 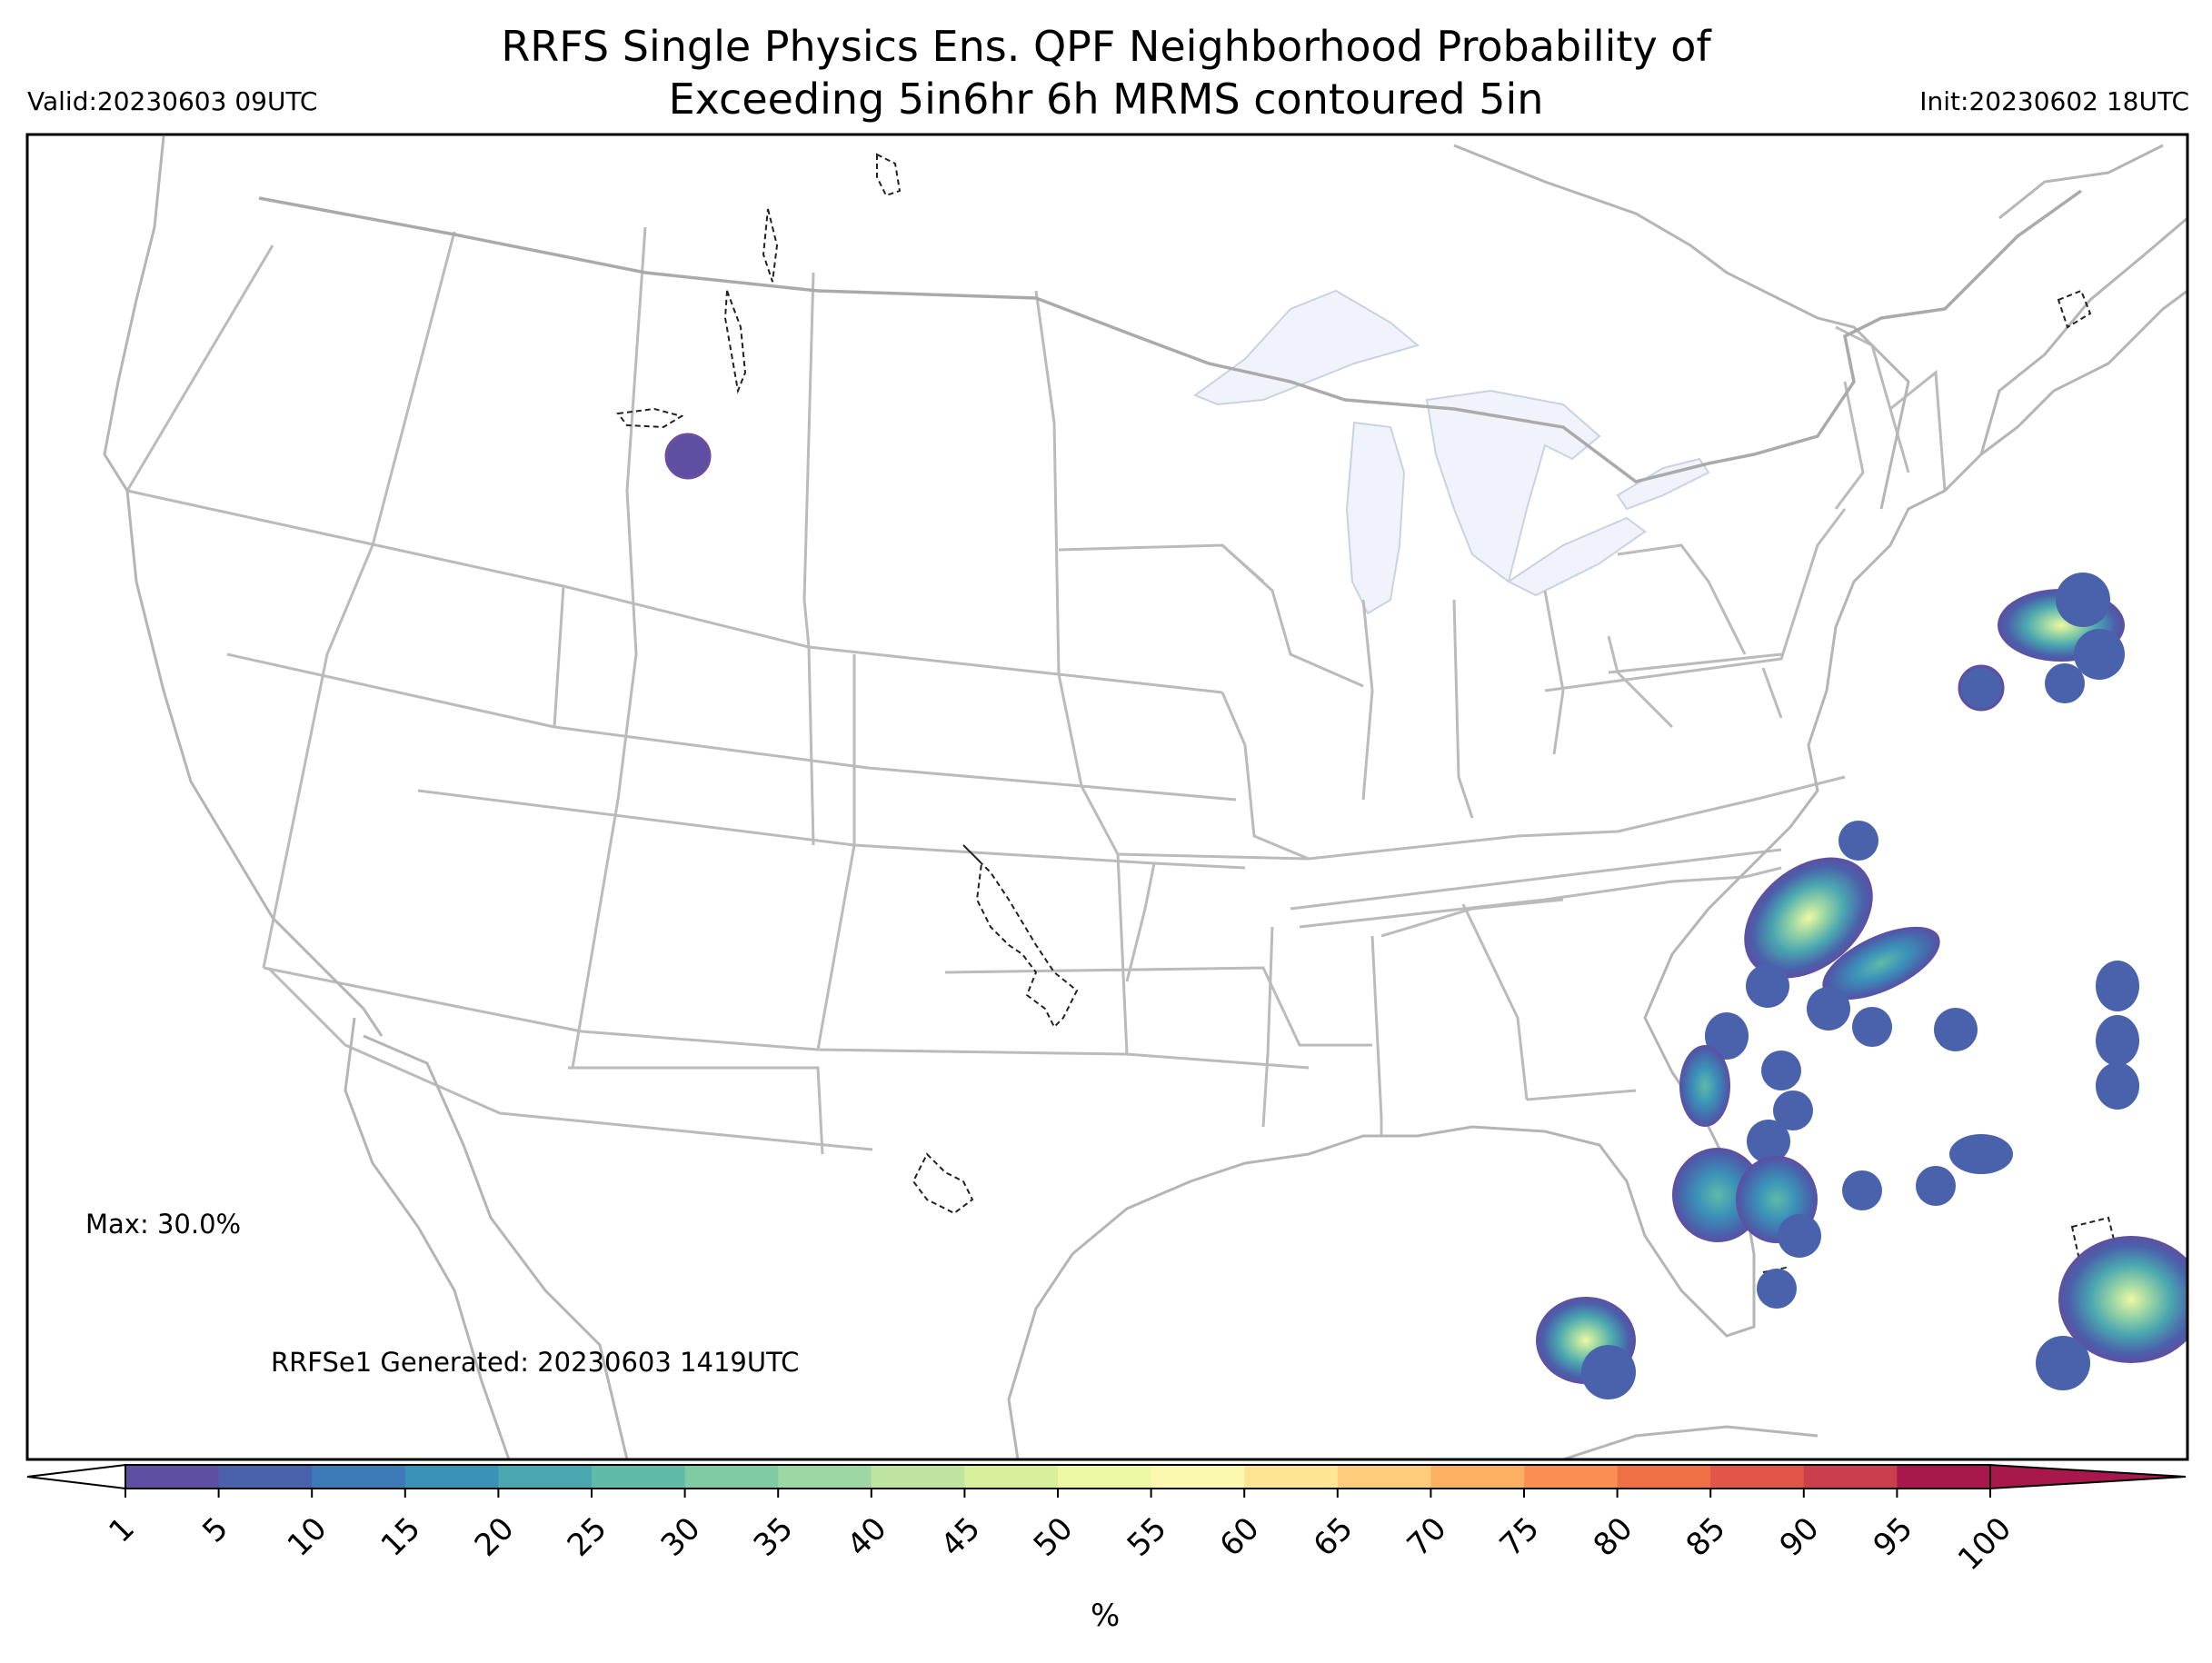 I want to click on colorbar-unit-label: %, so click(x=1105, y=1616).